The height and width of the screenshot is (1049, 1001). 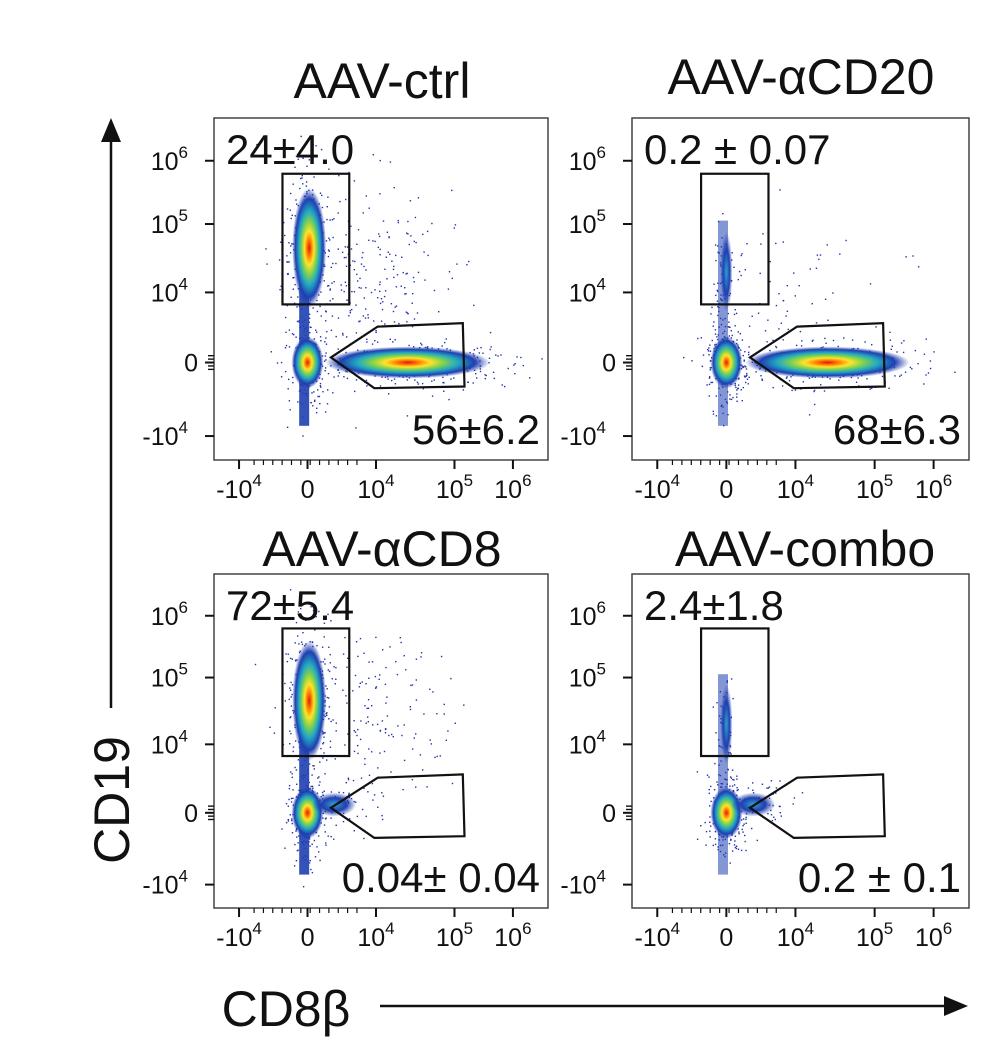 I want to click on x-axis-label: CD8β, so click(x=286, y=1009).